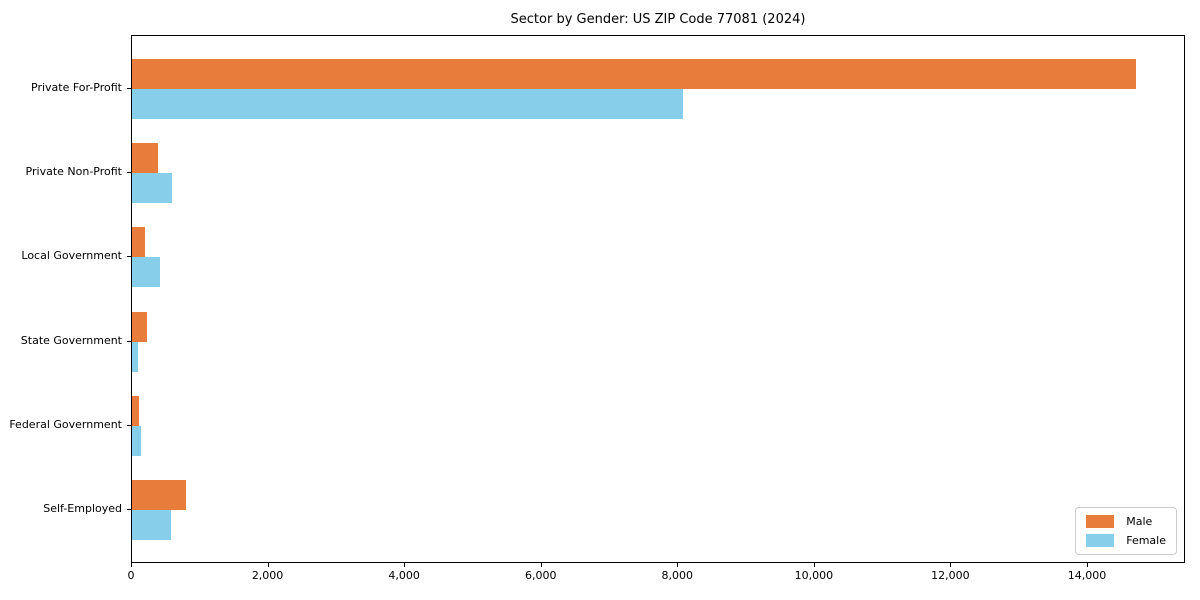  I want to click on female-series-swatch-icon, so click(1100, 540).